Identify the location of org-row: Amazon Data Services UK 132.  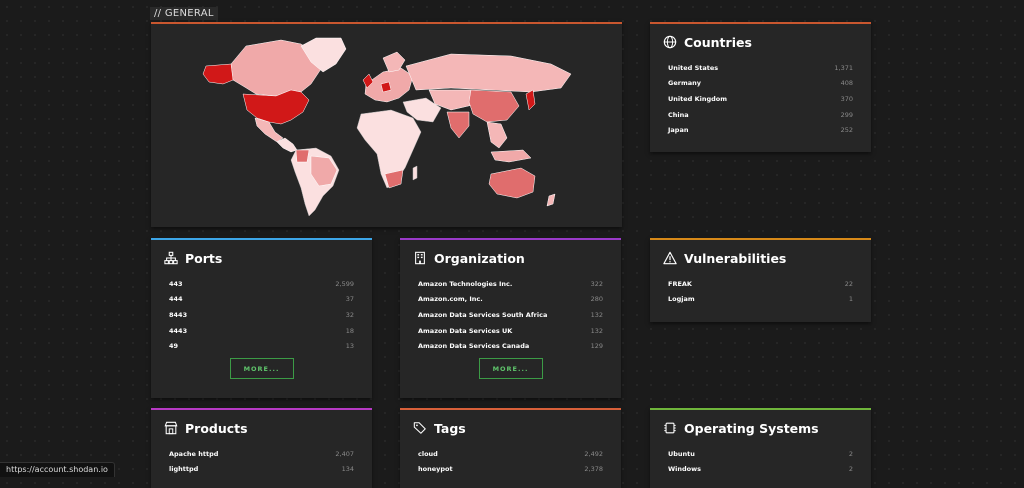
(510, 331).